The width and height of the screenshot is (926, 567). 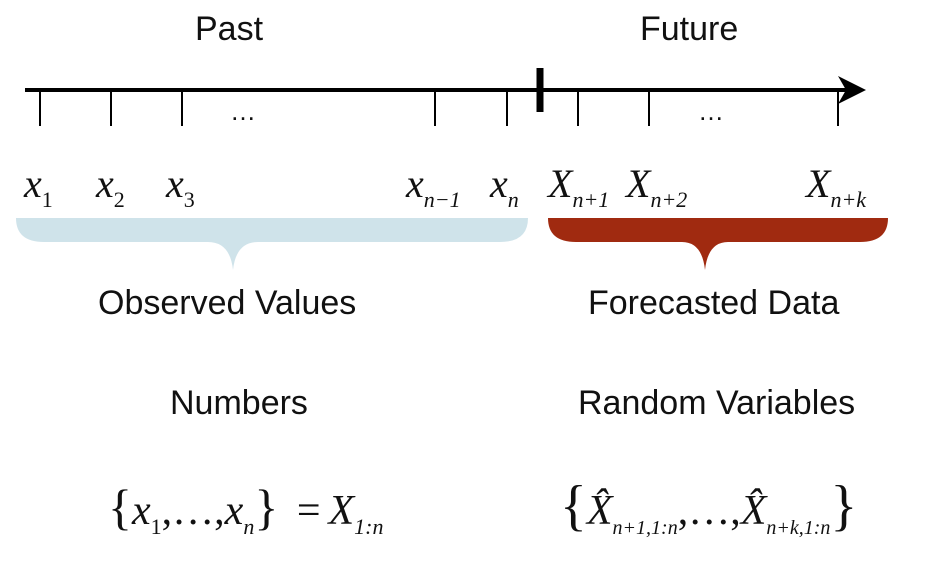 What do you see at coordinates (504, 186) in the screenshot?
I see `label-xn: xn` at bounding box center [504, 186].